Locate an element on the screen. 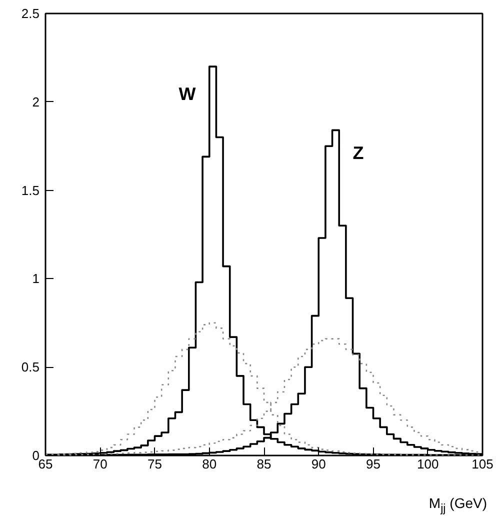 This screenshot has width=496, height=516. y-tick-label: 1 is located at coordinates (36, 278).